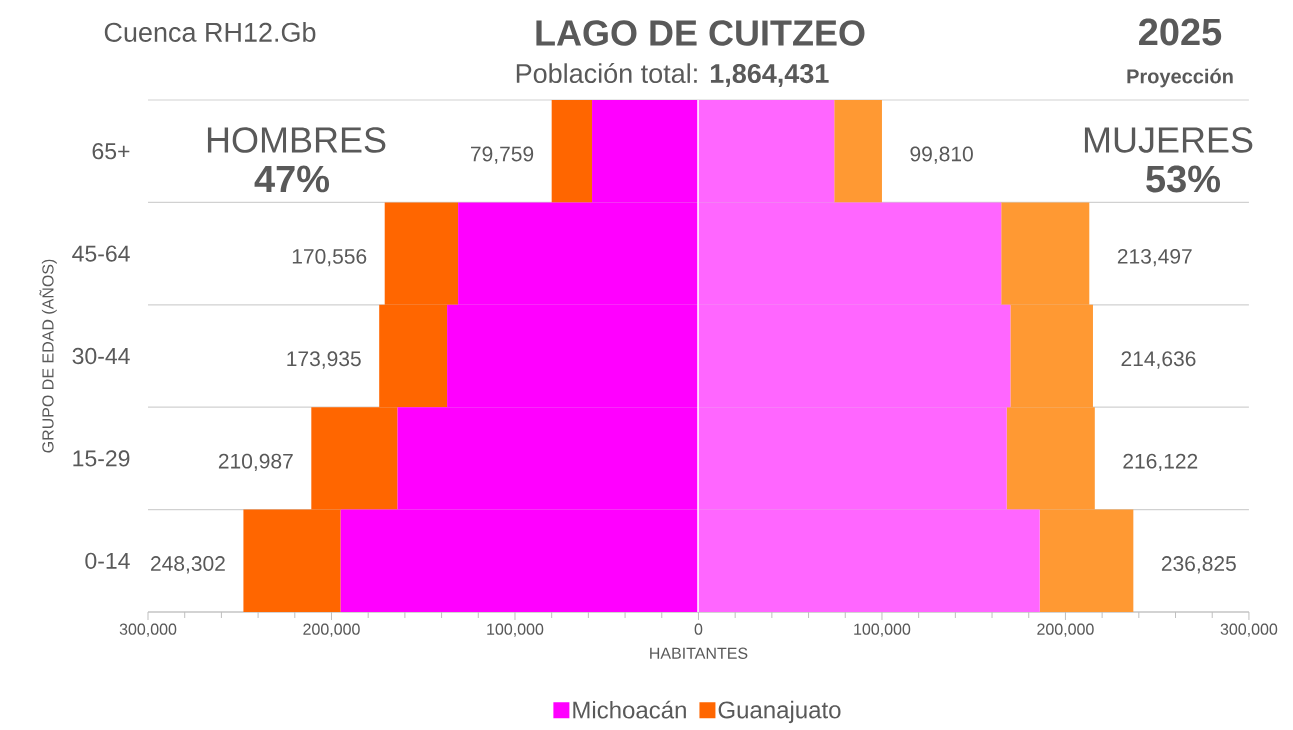 This screenshot has height=730, width=1293. What do you see at coordinates (1154, 257) in the screenshot?
I see `text: 213,497` at bounding box center [1154, 257].